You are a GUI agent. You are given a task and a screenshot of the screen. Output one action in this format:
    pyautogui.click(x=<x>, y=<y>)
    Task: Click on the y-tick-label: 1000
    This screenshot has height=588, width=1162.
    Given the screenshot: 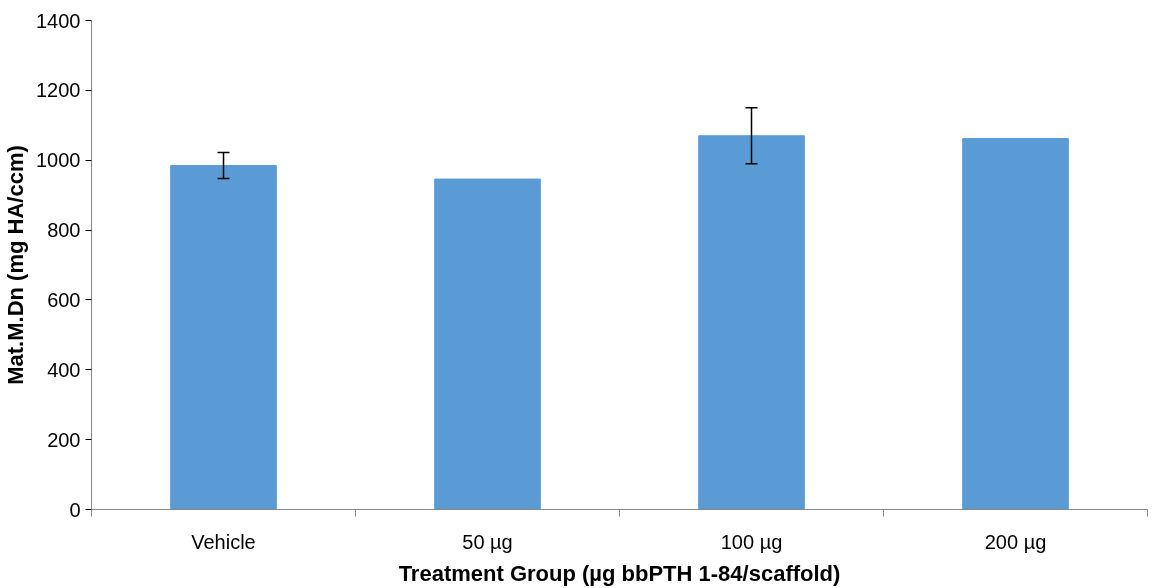 What is the action you would take?
    pyautogui.click(x=58, y=160)
    